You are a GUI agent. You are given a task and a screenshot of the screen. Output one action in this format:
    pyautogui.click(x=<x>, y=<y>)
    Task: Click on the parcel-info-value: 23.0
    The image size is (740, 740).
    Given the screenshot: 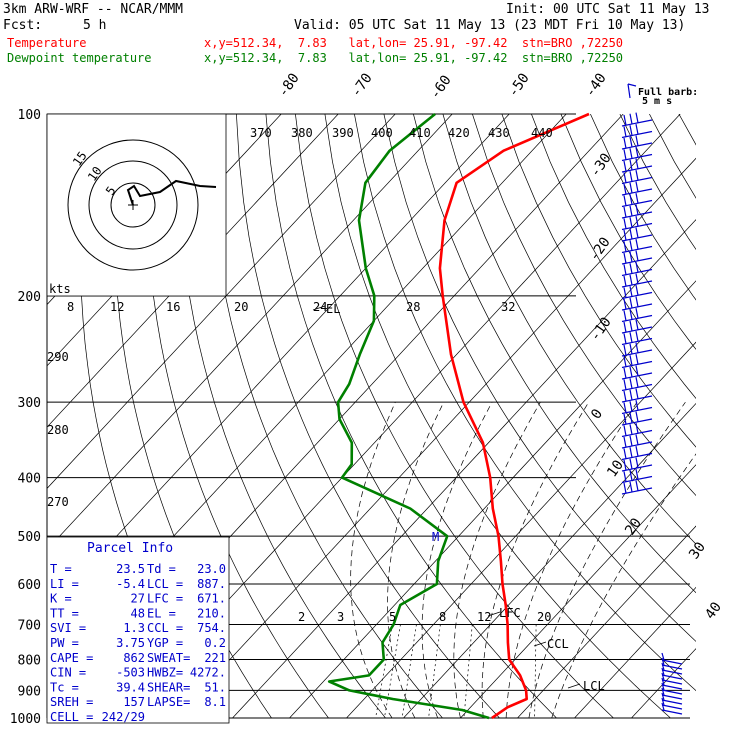 What is the action you would take?
    pyautogui.click(x=211, y=569)
    